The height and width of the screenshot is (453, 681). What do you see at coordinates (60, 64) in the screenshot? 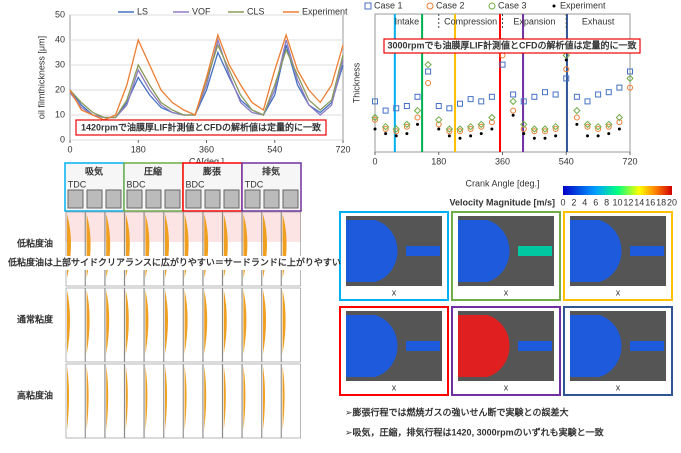
I see `y-tick-label: 30` at bounding box center [60, 64].